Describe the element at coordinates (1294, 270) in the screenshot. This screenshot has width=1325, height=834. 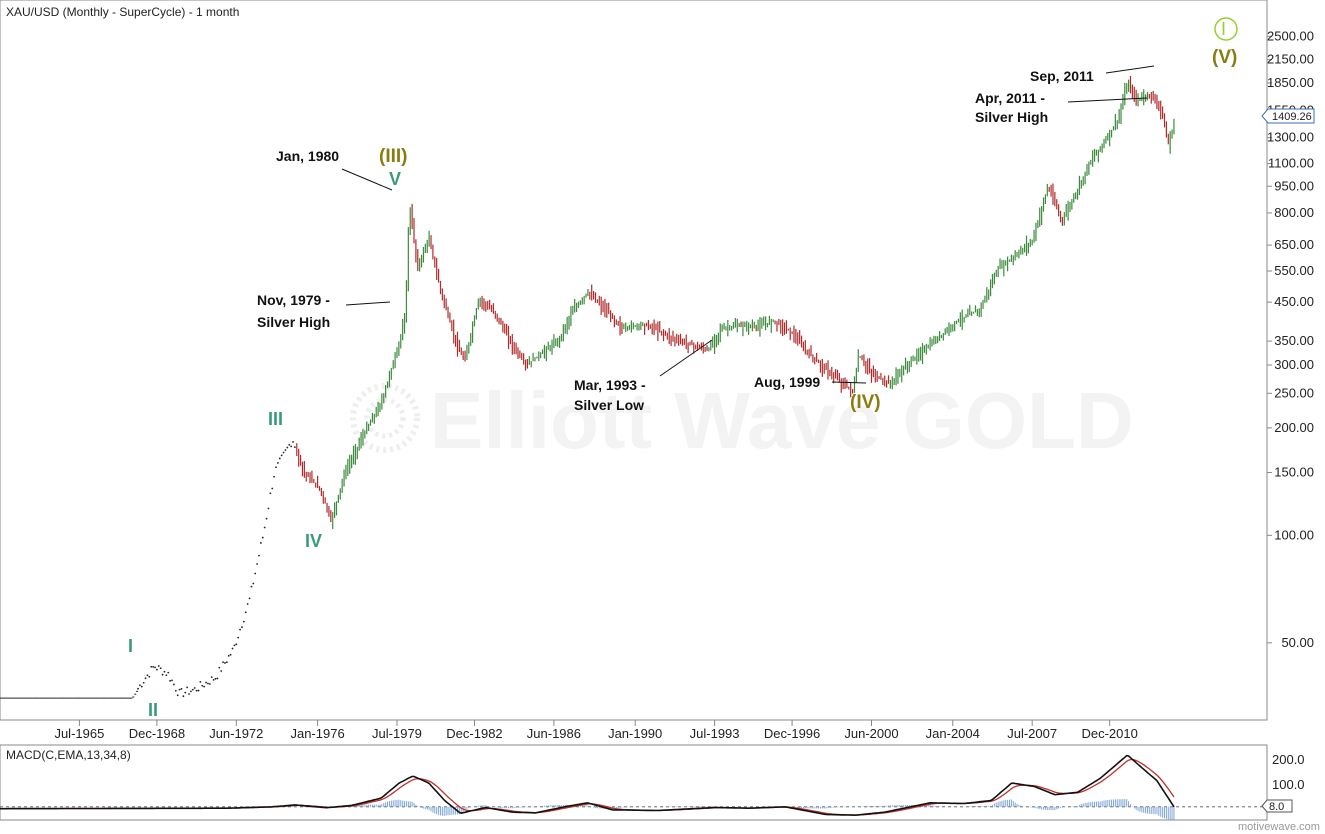
I see `y-tick-label: 550.00` at that location.